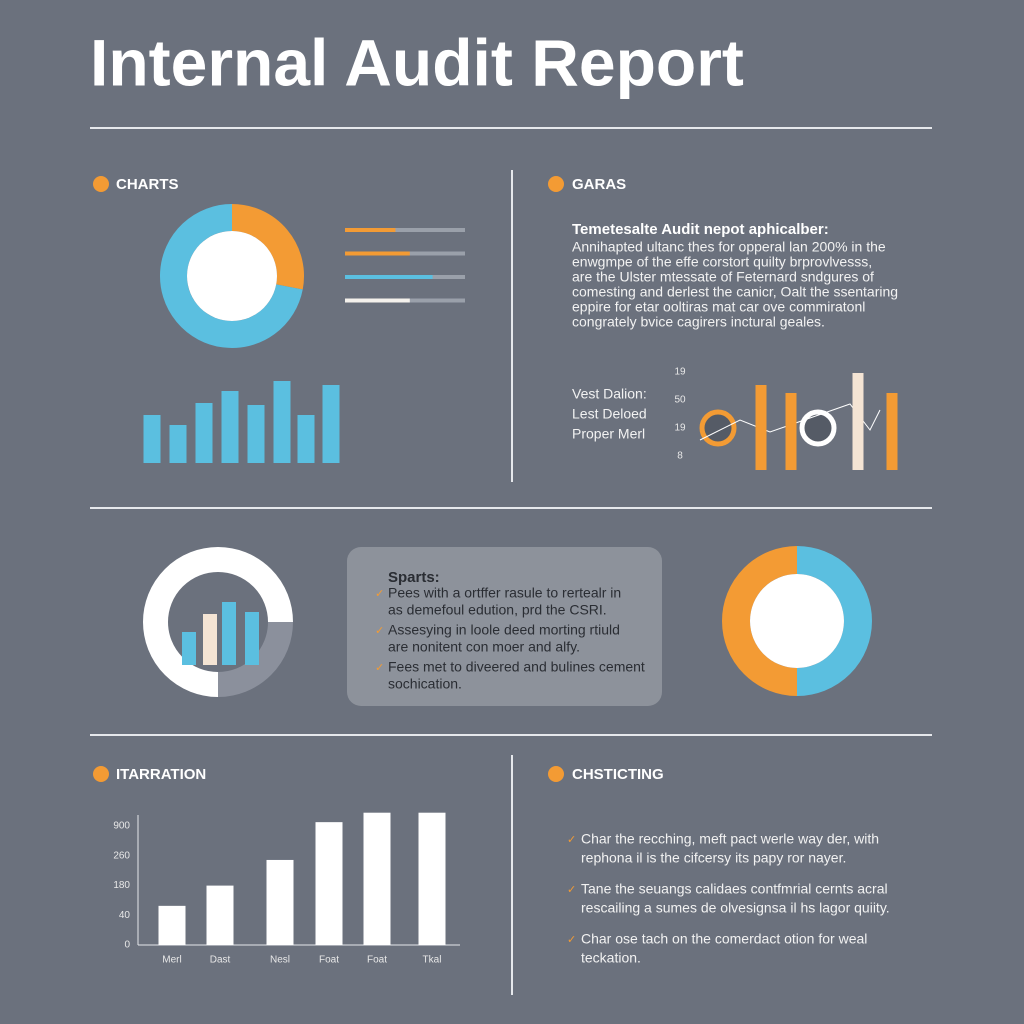  What do you see at coordinates (609, 414) in the screenshot?
I see `text: Lest Deloed` at bounding box center [609, 414].